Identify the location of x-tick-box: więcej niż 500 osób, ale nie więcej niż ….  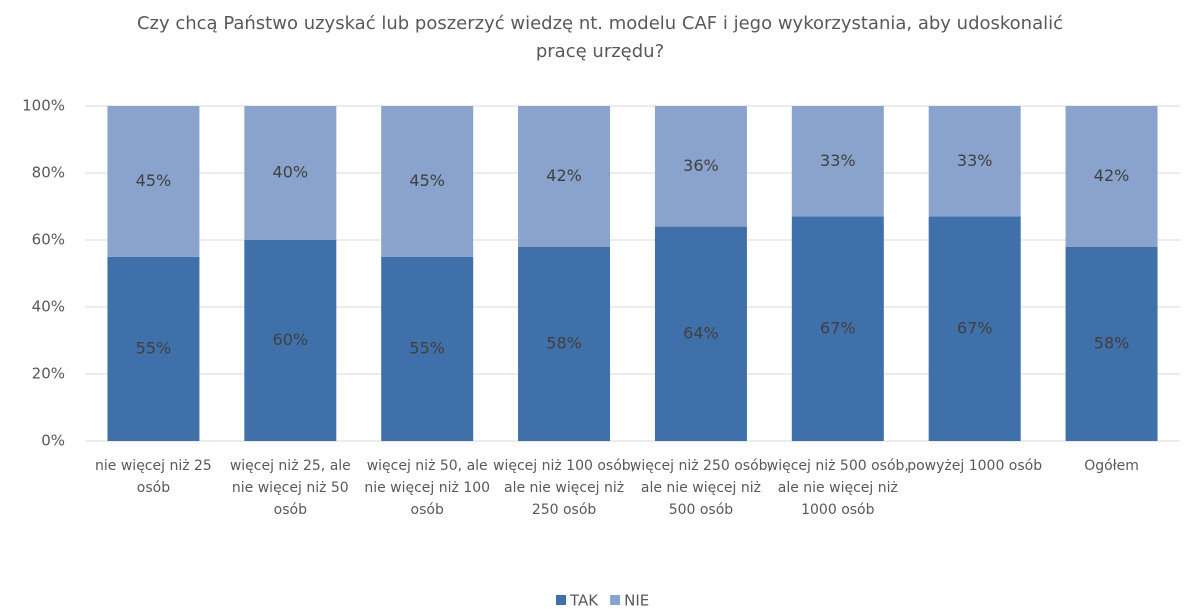
(837, 488).